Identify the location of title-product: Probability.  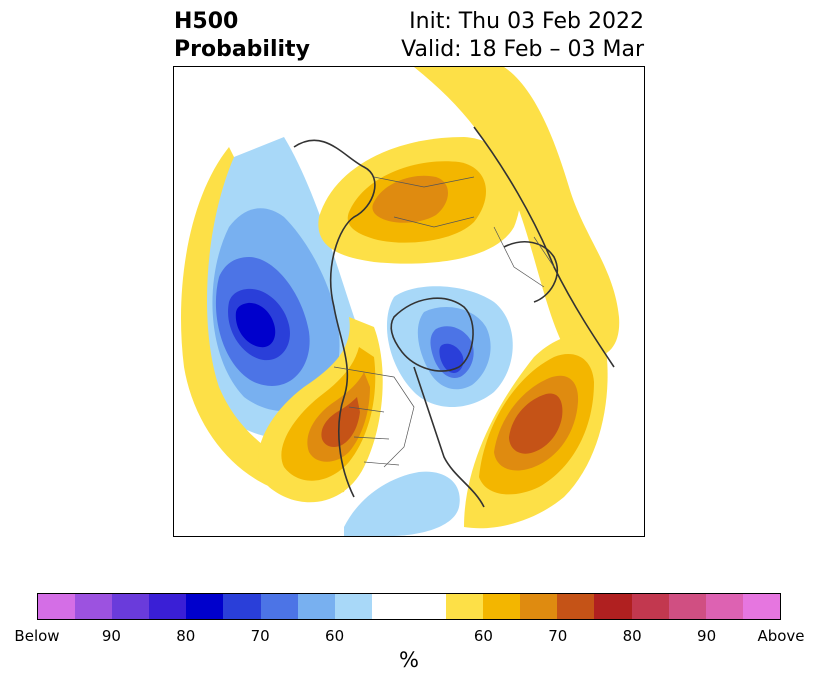
(242, 49).